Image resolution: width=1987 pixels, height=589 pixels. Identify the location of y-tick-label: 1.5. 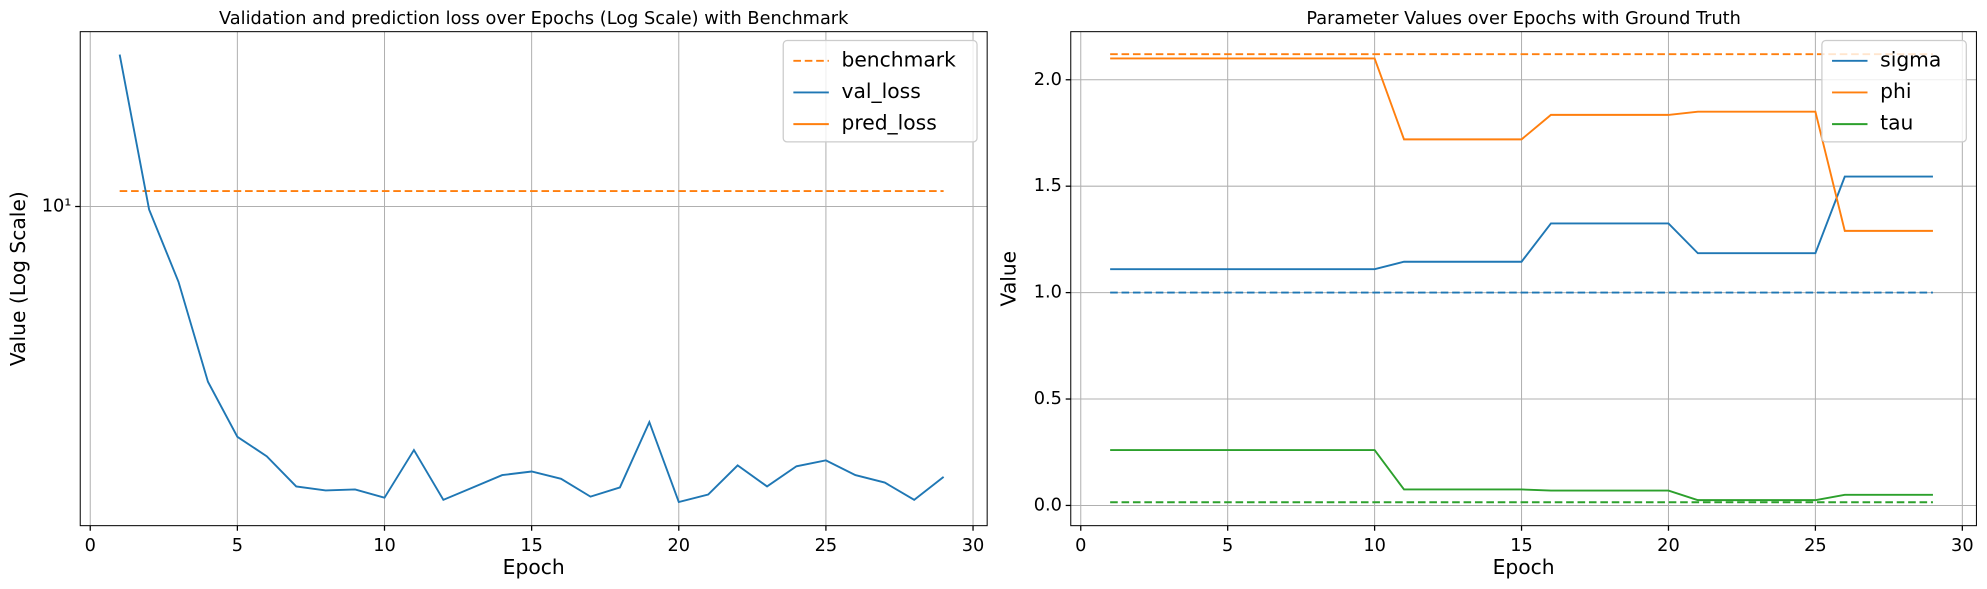
(1048, 186).